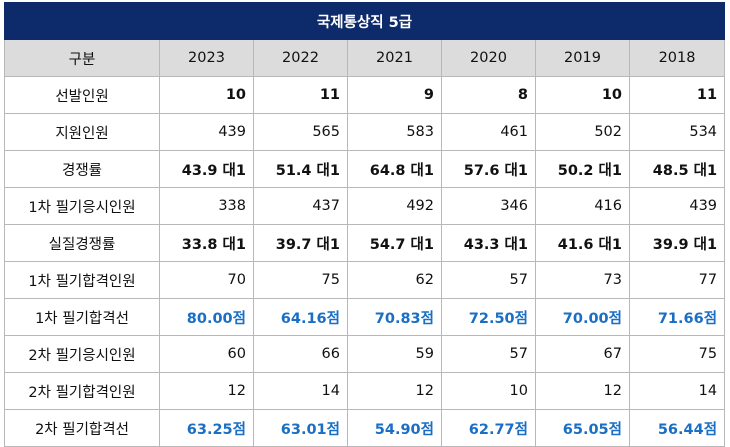 The width and height of the screenshot is (730, 447). Describe the element at coordinates (488, 243) in the screenshot. I see `table-cell: 43.3 대1` at that location.